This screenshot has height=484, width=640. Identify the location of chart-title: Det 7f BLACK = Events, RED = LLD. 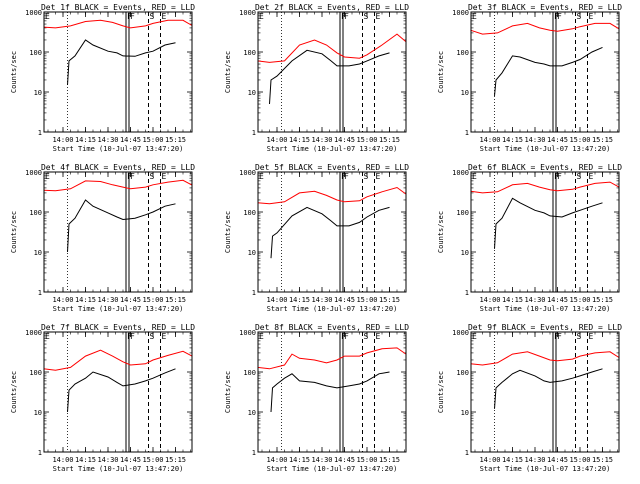
(118, 327).